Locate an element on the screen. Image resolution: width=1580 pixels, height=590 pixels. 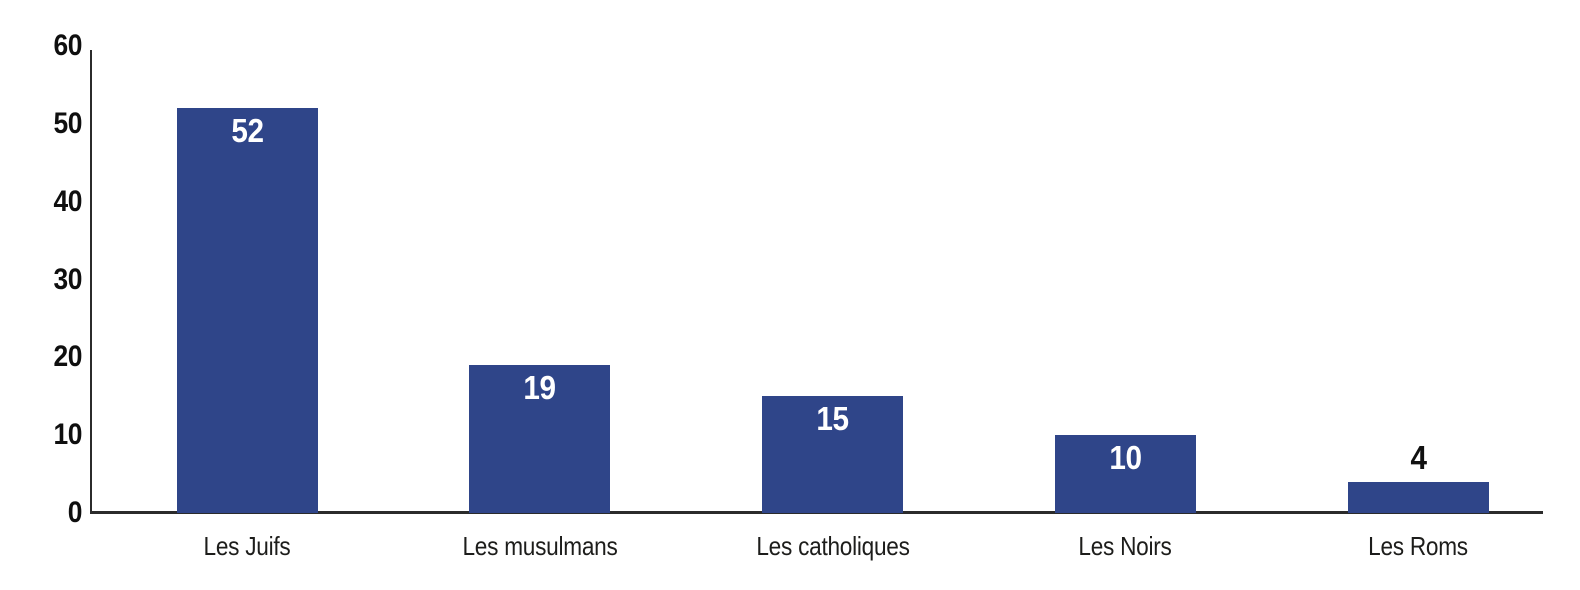
y-tick-label-50: 50 is located at coordinates (68, 123).